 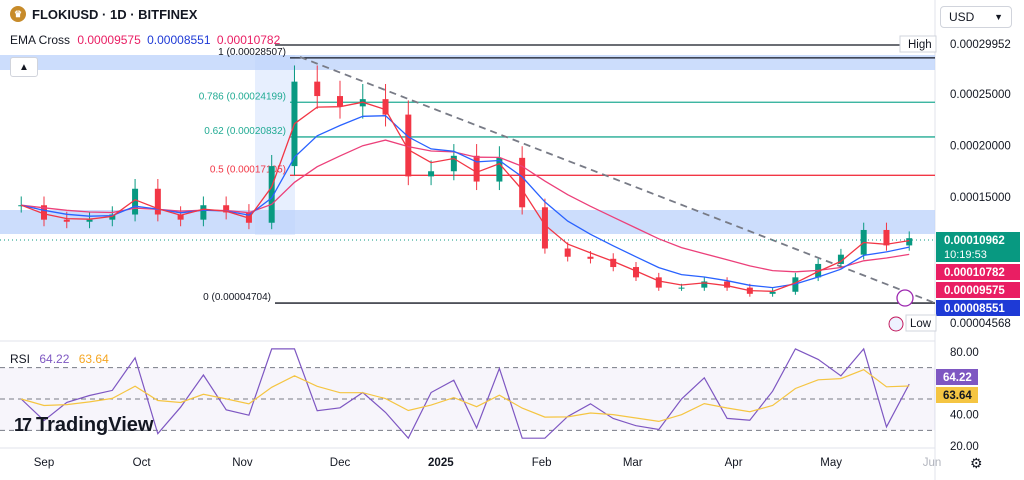 What do you see at coordinates (974, 241) in the screenshot?
I see `current-price-value: 0.00010962` at bounding box center [974, 241].